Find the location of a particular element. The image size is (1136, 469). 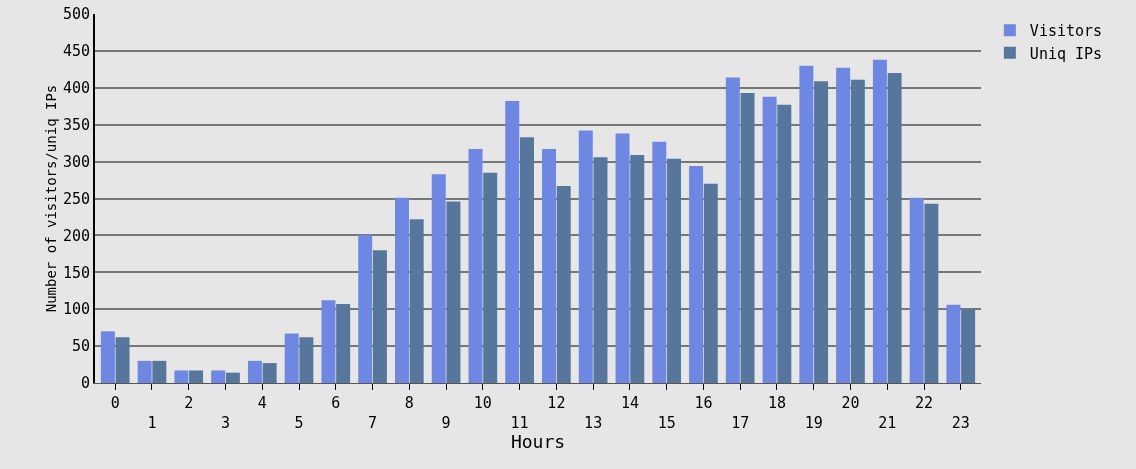

x-tick-label: 13 is located at coordinates (593, 422).